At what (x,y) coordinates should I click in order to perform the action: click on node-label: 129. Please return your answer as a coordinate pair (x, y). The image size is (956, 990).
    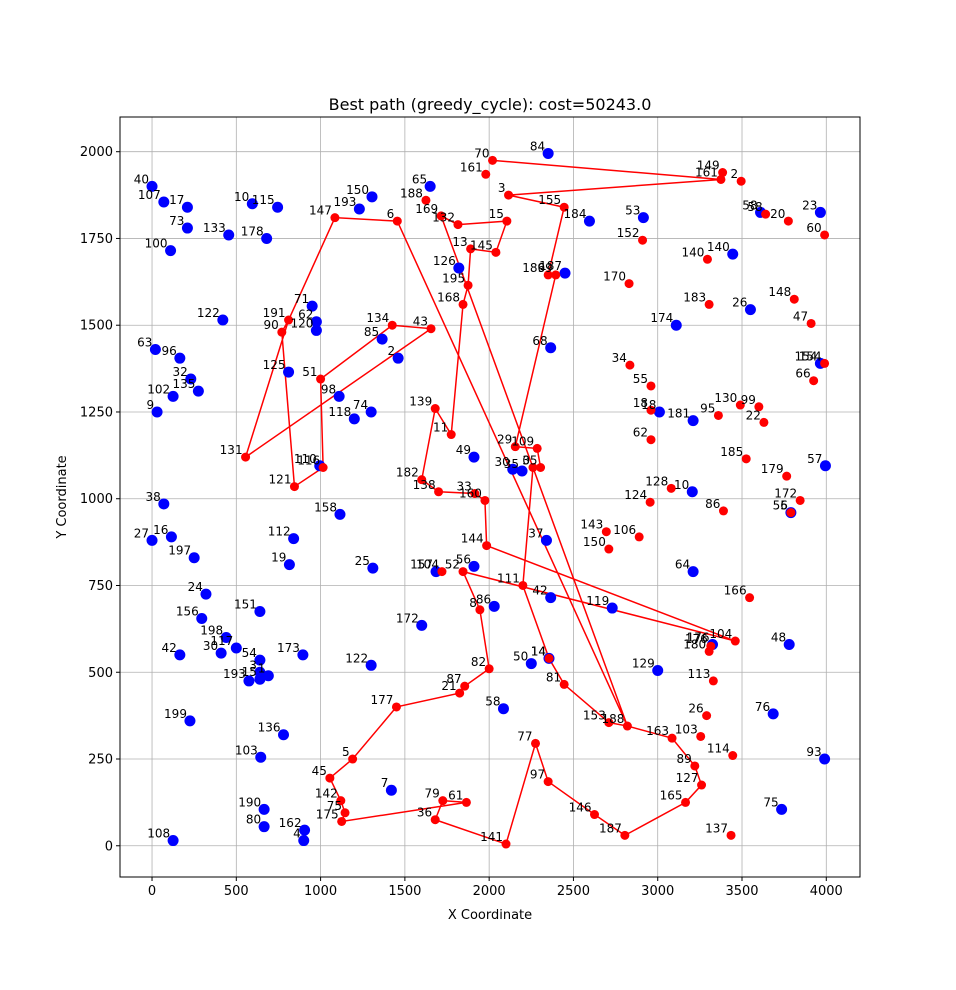
    Looking at the image, I should click on (643, 664).